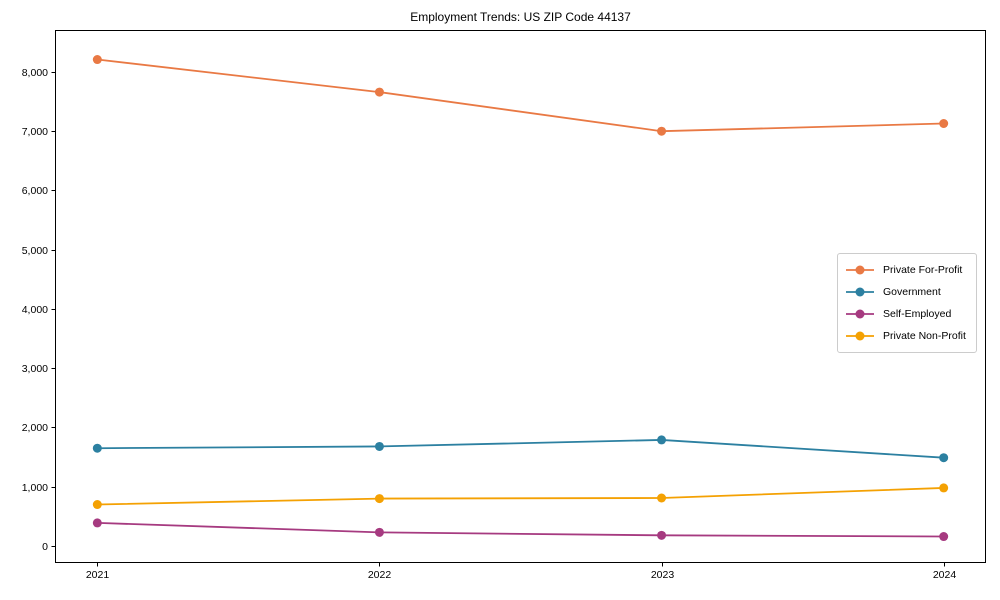  Describe the element at coordinates (35, 428) in the screenshot. I see `y-tick-label: 2,000` at that location.